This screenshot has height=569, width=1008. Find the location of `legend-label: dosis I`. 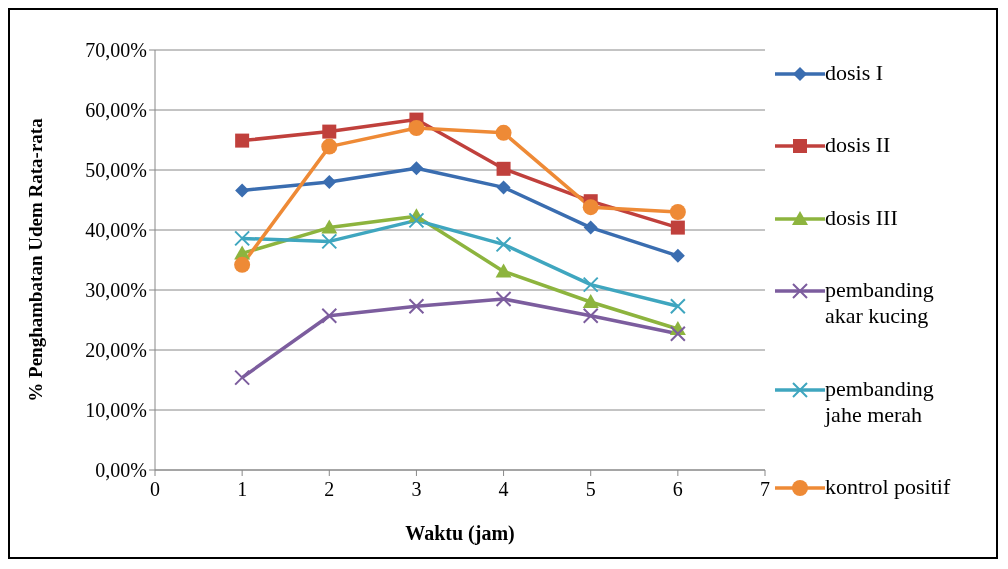

legend-label: dosis I is located at coordinates (855, 73).